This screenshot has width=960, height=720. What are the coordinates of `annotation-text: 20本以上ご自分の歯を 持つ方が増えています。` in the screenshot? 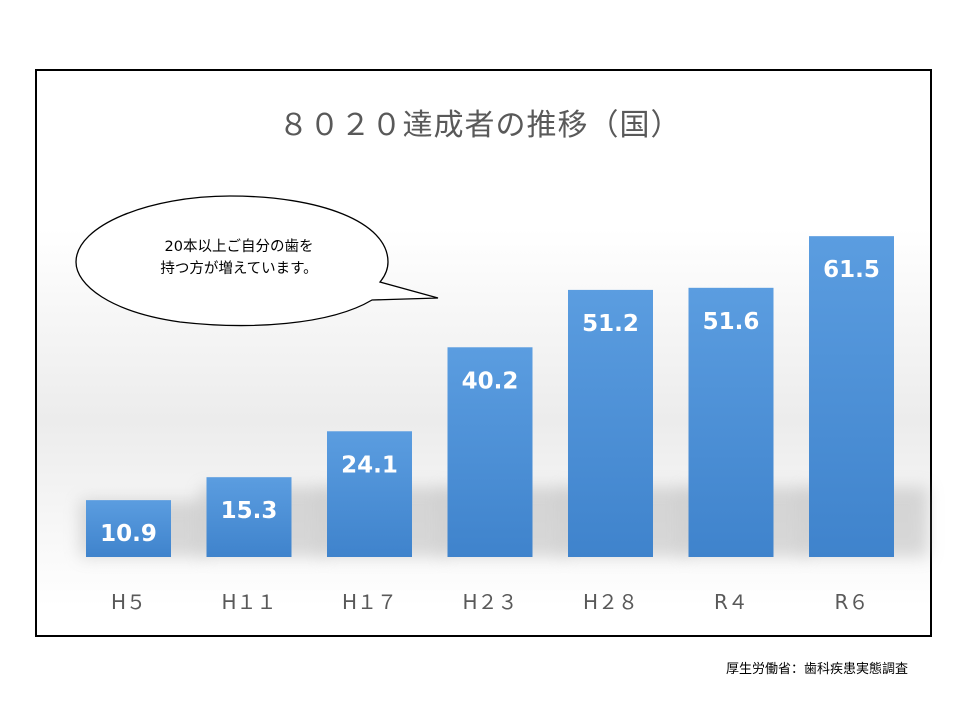 It's located at (239, 258).